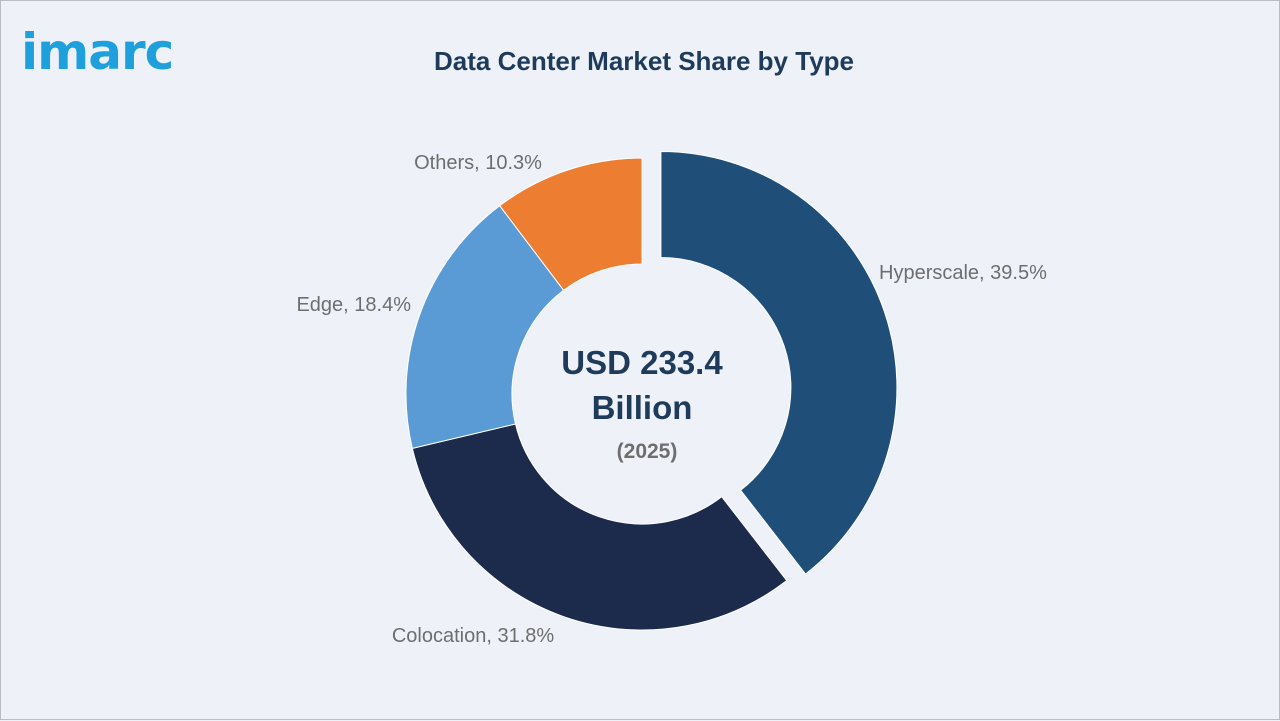 The height and width of the screenshot is (721, 1280). I want to click on slice-colocation, so click(599, 527).